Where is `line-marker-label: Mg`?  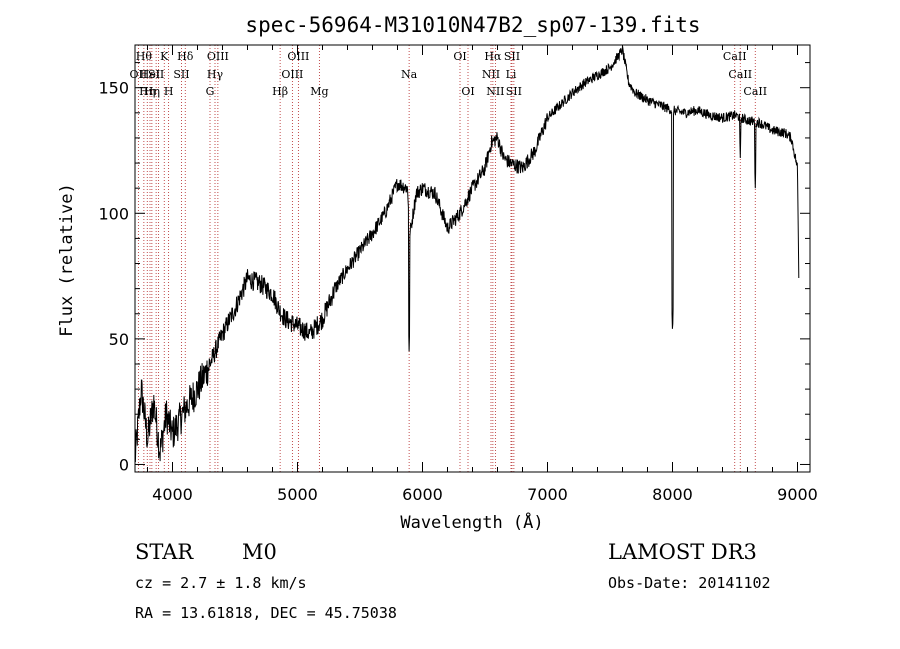
line-marker-label: Mg is located at coordinates (319, 91).